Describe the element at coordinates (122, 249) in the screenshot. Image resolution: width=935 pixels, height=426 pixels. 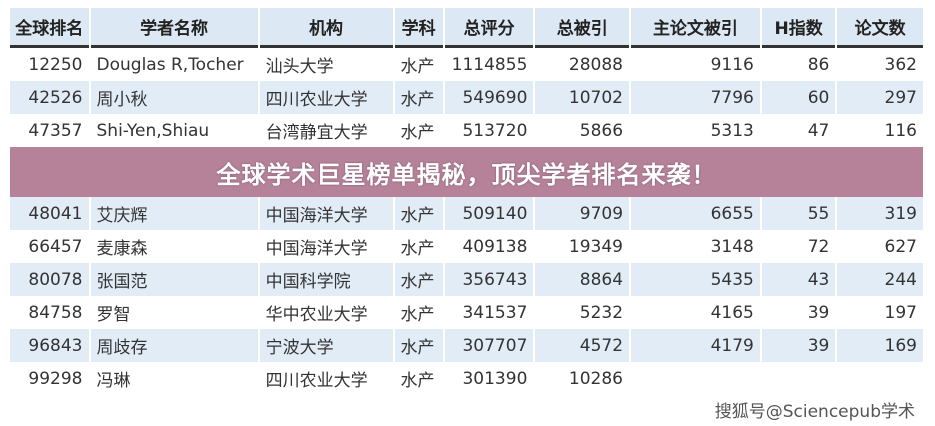
I see `table-cell: 麦康森` at that location.